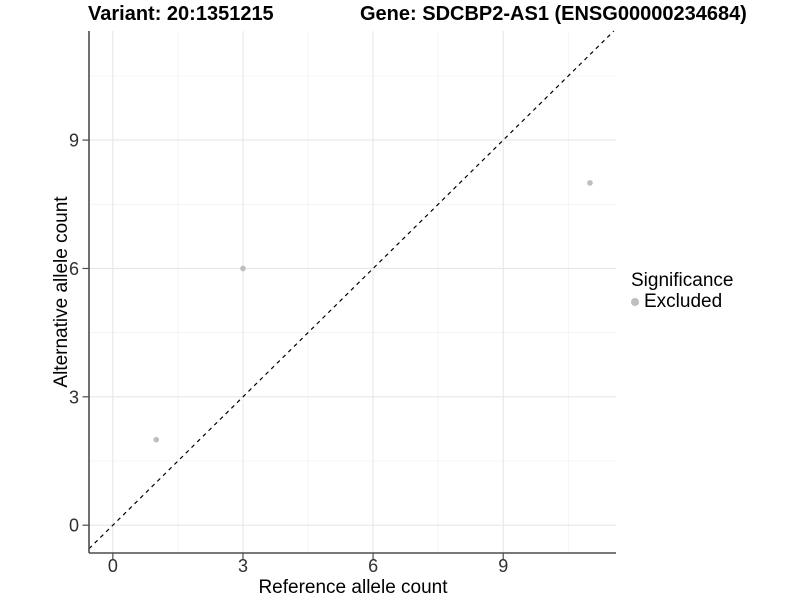  What do you see at coordinates (353, 587) in the screenshot?
I see `x-axis-title: Reference allele count` at bounding box center [353, 587].